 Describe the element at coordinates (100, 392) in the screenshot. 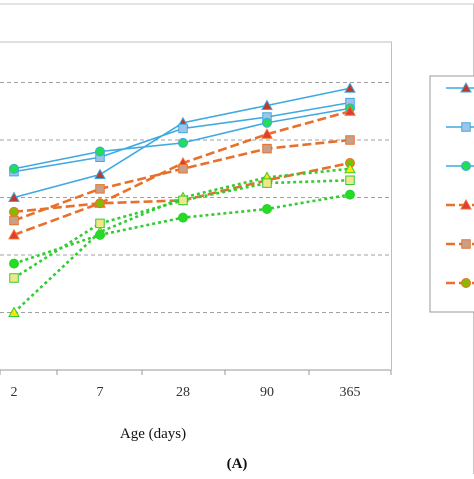

I see `x-tick-label: 7` at that location.